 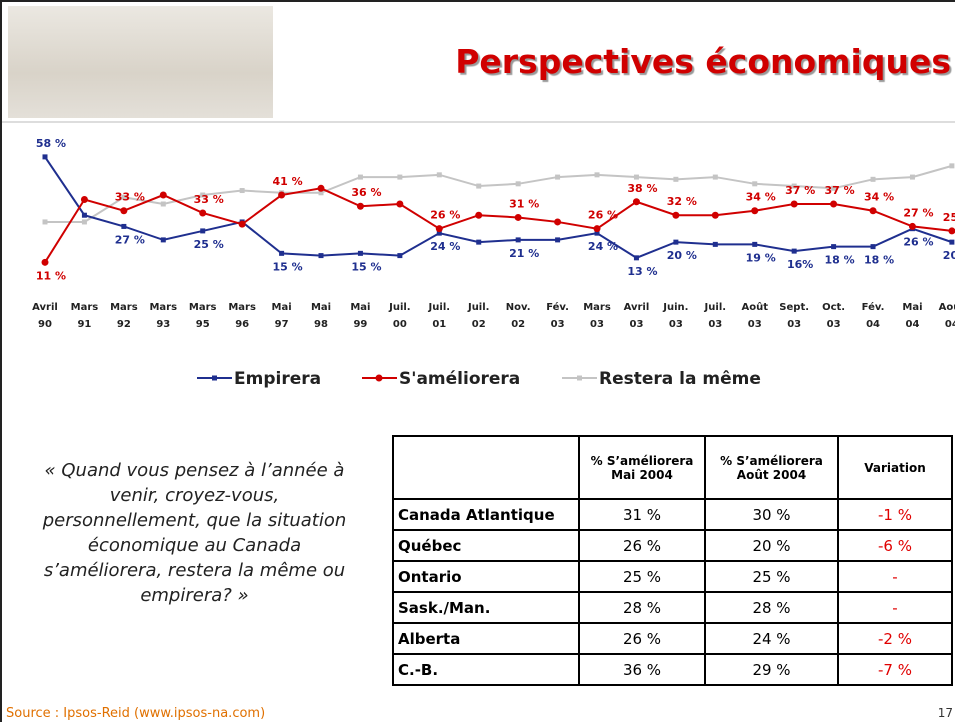 I want to click on page-number: 17, so click(x=945, y=713).